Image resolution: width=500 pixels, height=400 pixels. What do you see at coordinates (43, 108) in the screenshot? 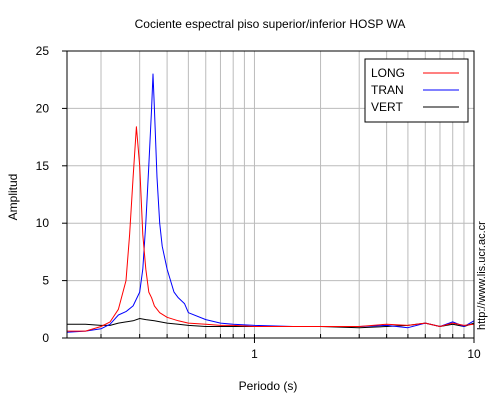
I see `y-tick-label: 20` at bounding box center [43, 108].